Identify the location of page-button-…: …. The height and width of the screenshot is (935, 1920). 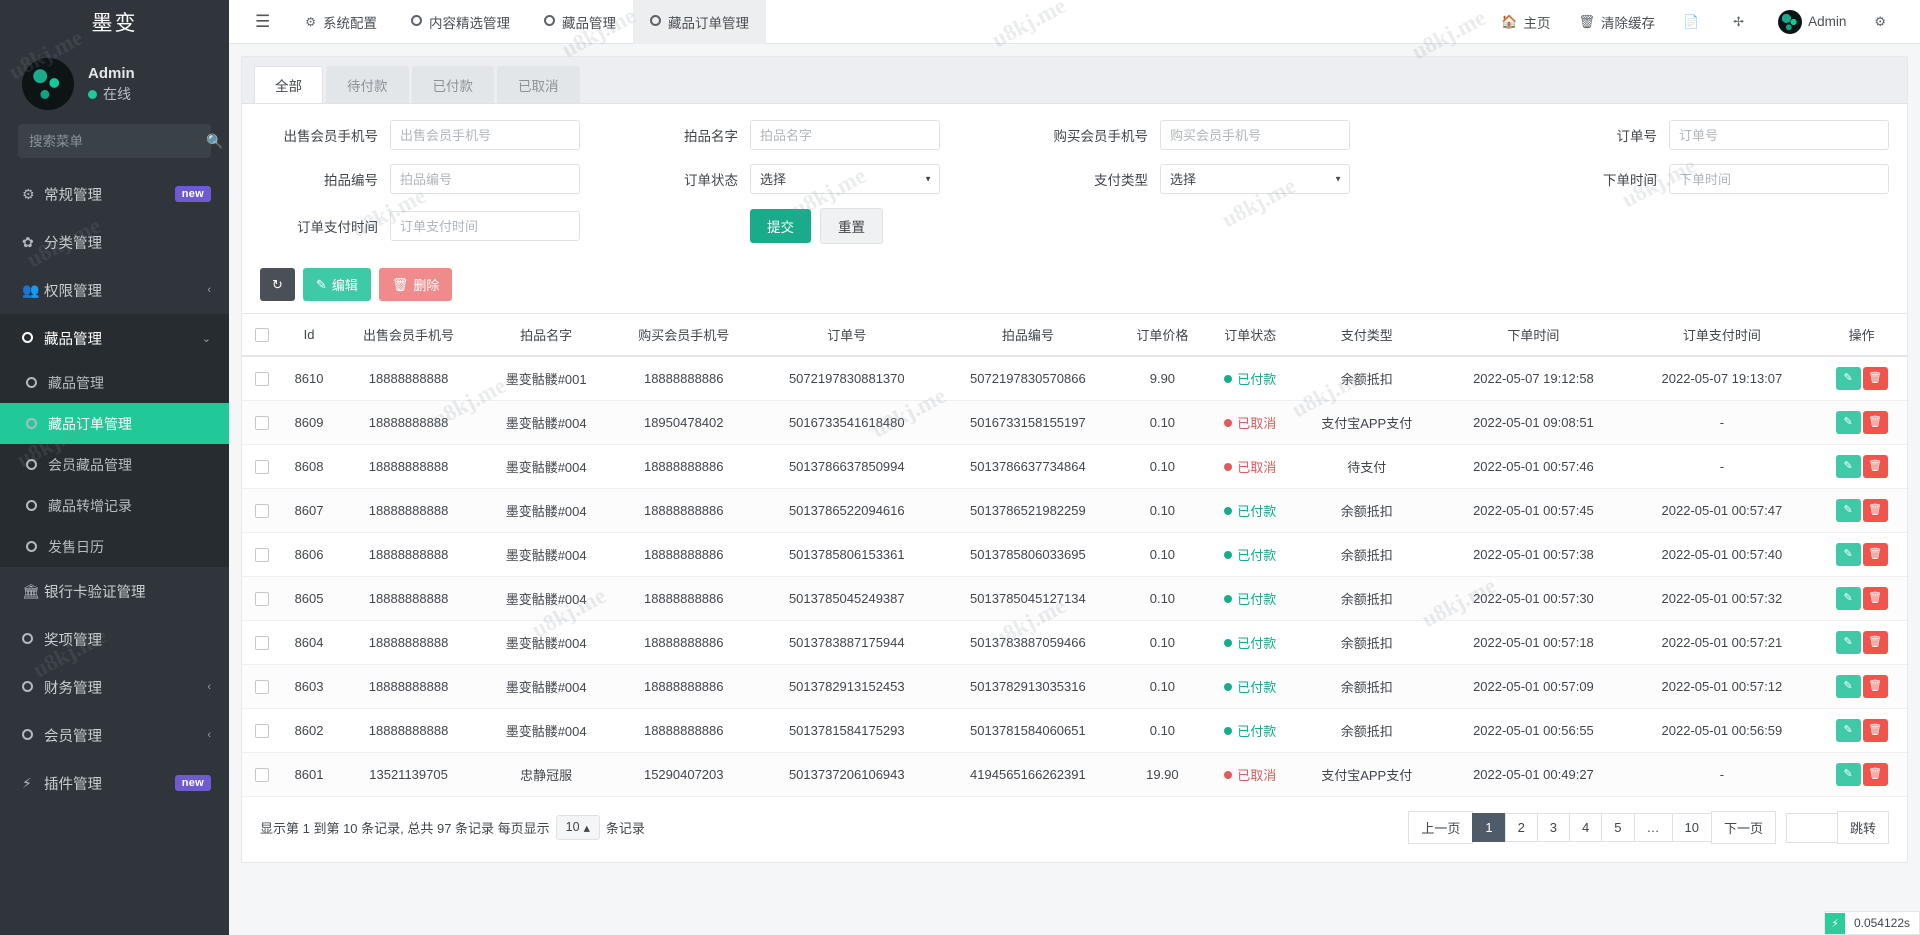
(1653, 827).